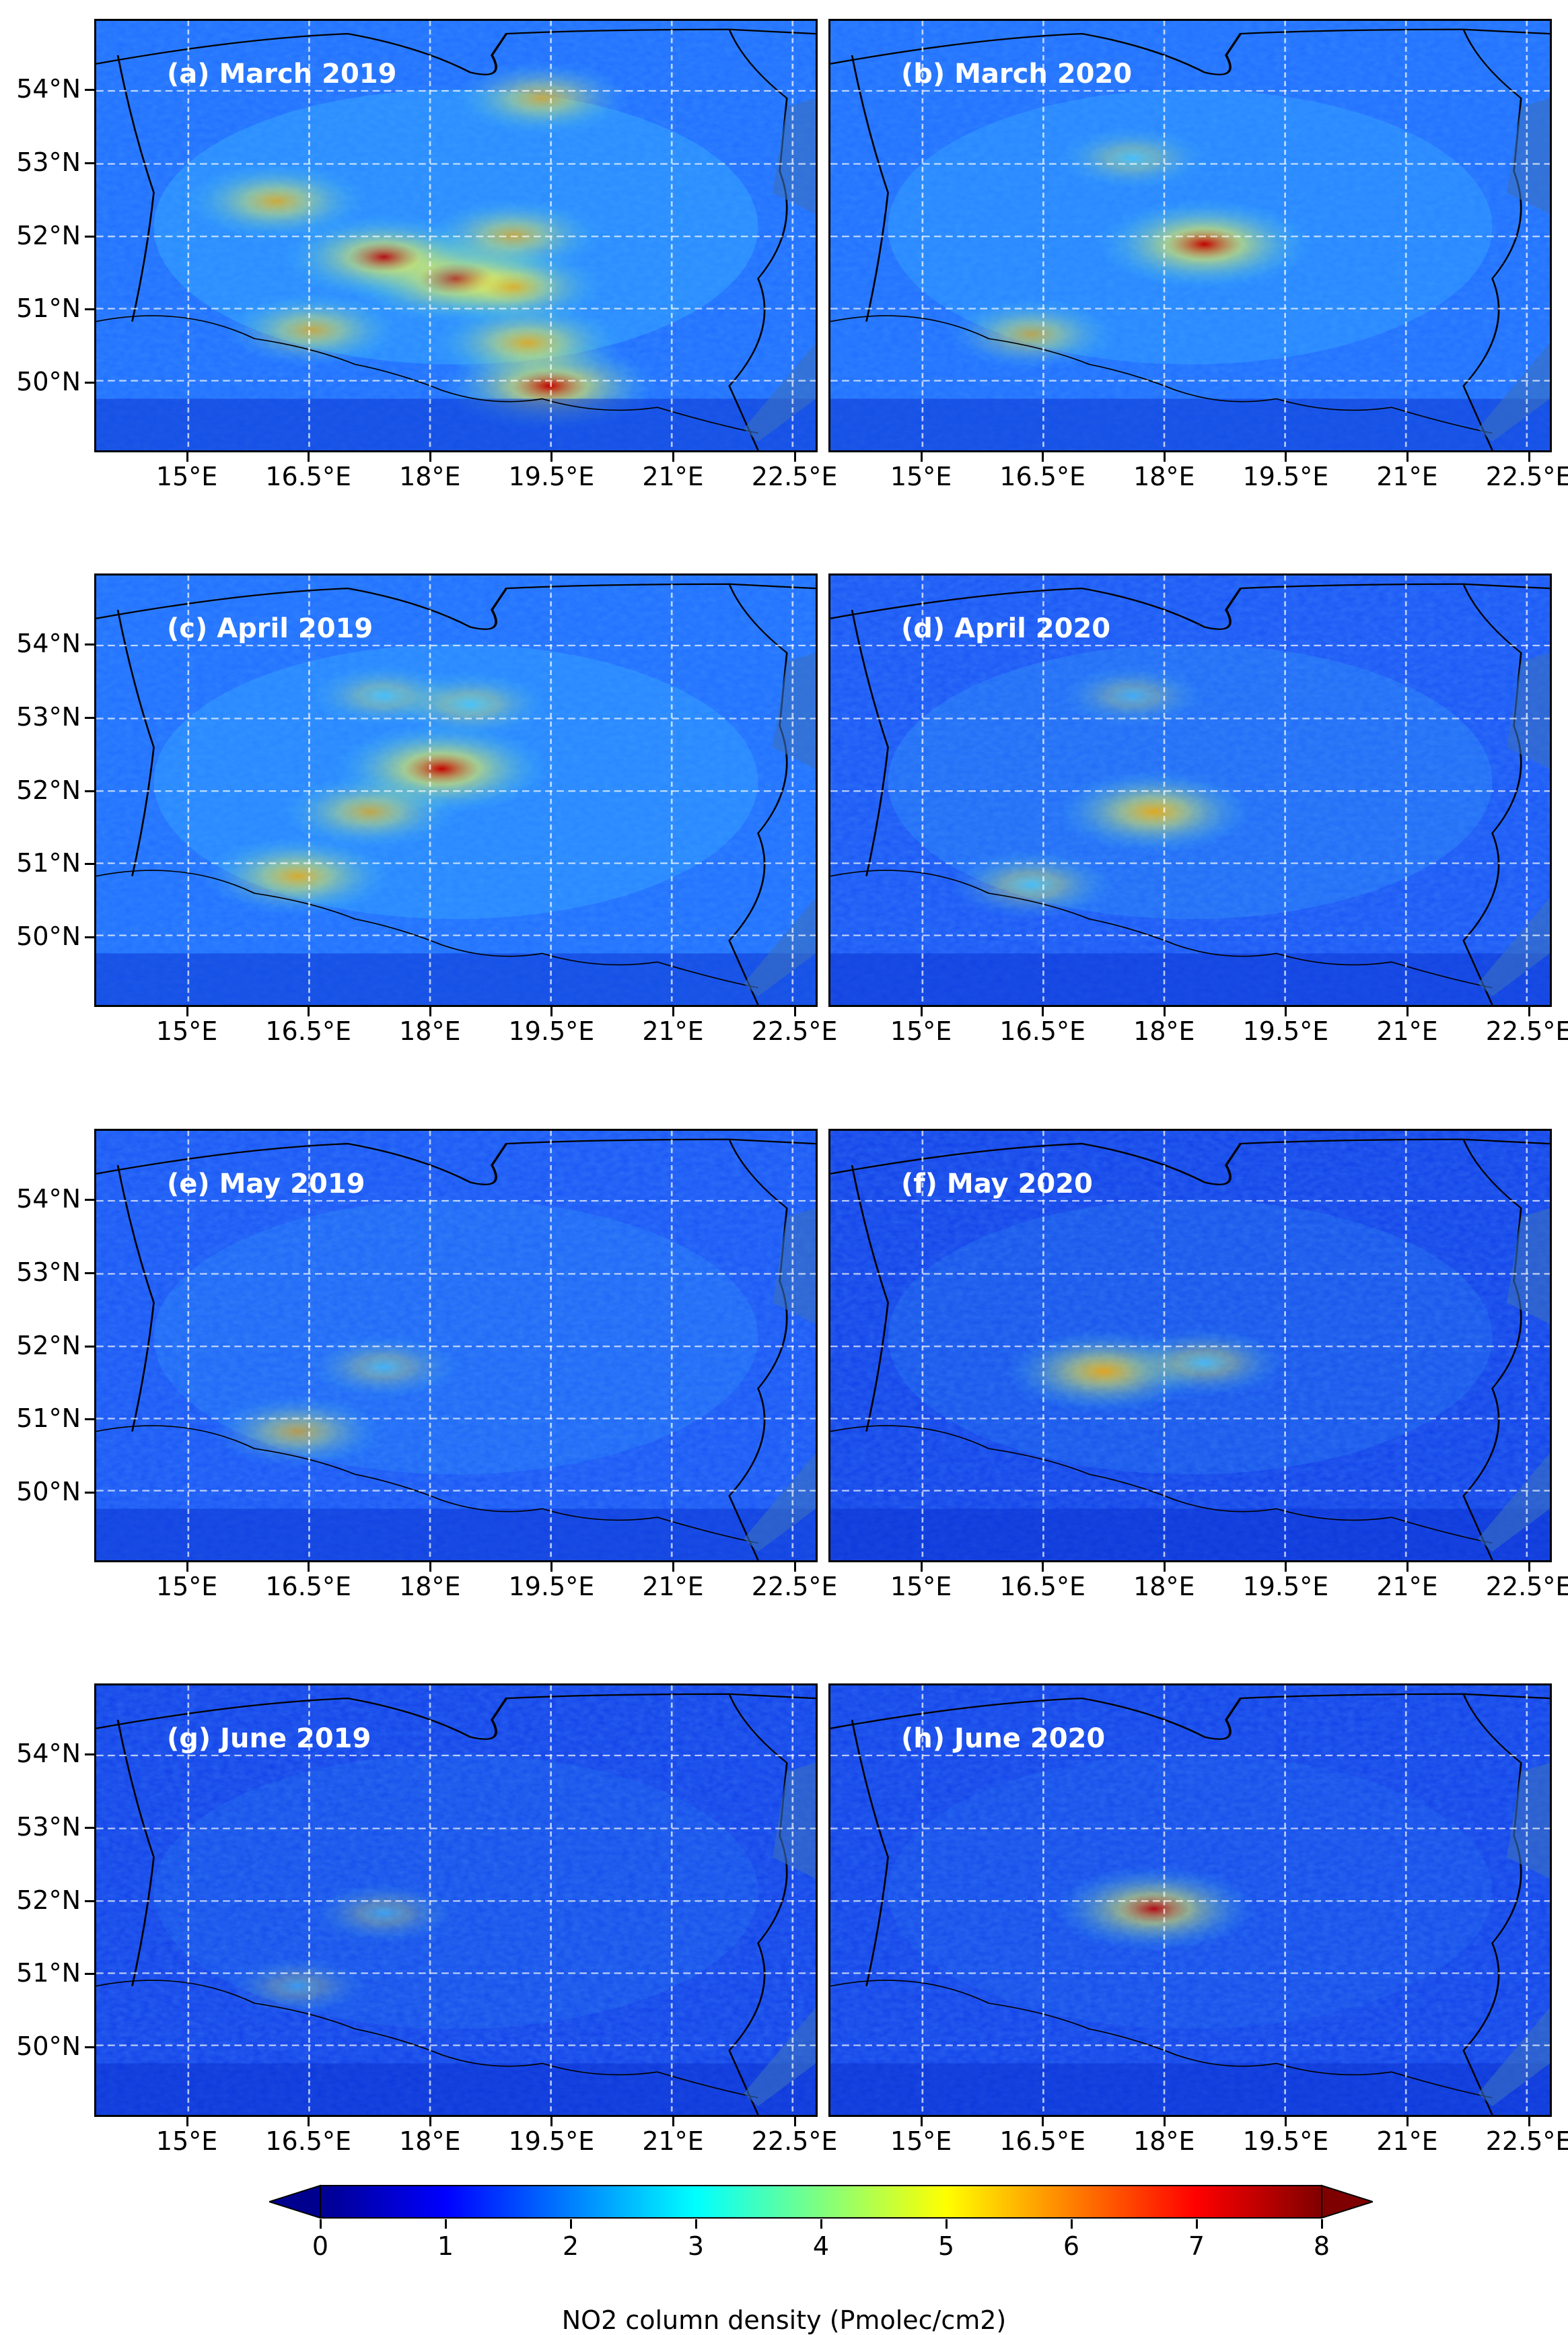 The image size is (1568, 2335). I want to click on map-panel: (g) June 2019, so click(456, 1900).